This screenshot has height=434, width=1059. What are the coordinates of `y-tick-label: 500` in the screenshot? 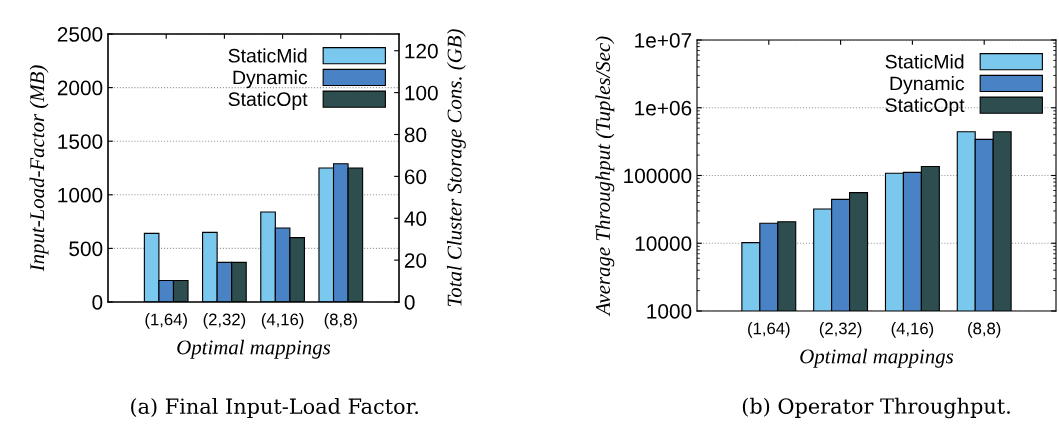 It's located at (86, 249).